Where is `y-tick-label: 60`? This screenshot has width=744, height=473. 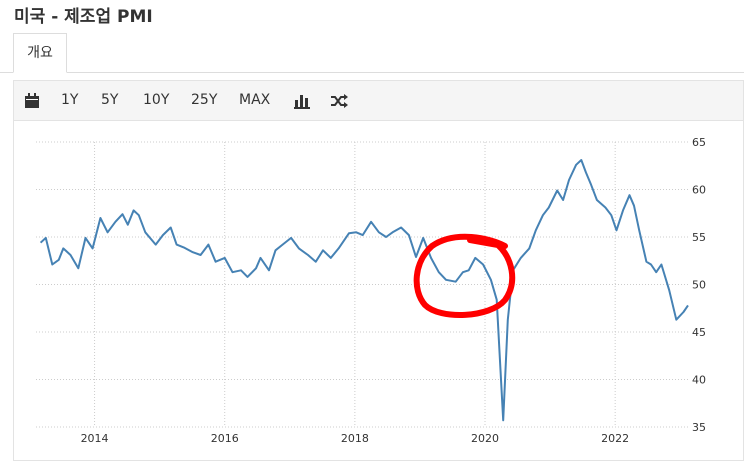 y-tick-label: 60 is located at coordinates (699, 190).